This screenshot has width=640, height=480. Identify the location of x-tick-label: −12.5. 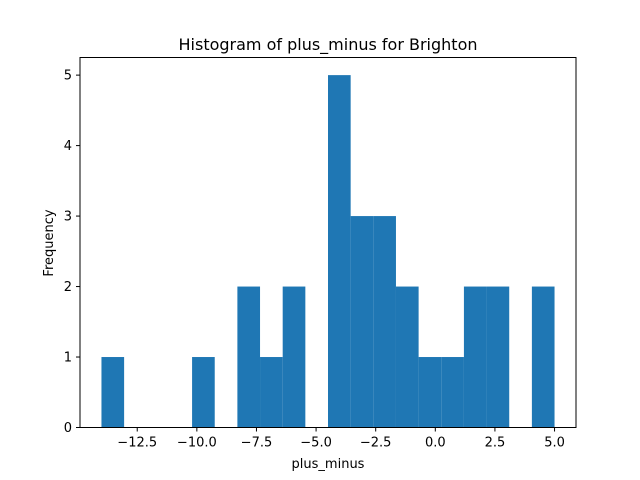
(137, 443).